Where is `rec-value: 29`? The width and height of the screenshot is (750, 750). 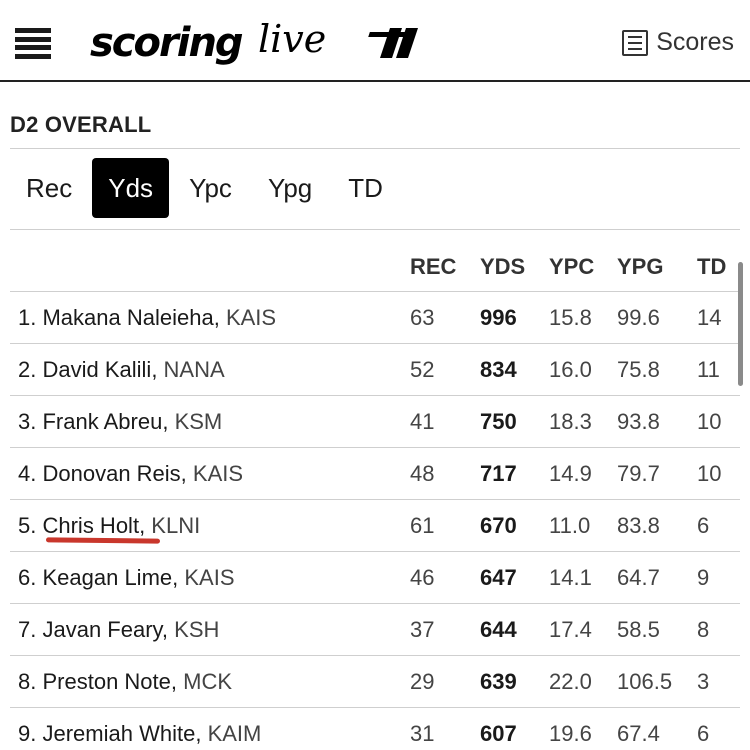 rec-value: 29 is located at coordinates (422, 681).